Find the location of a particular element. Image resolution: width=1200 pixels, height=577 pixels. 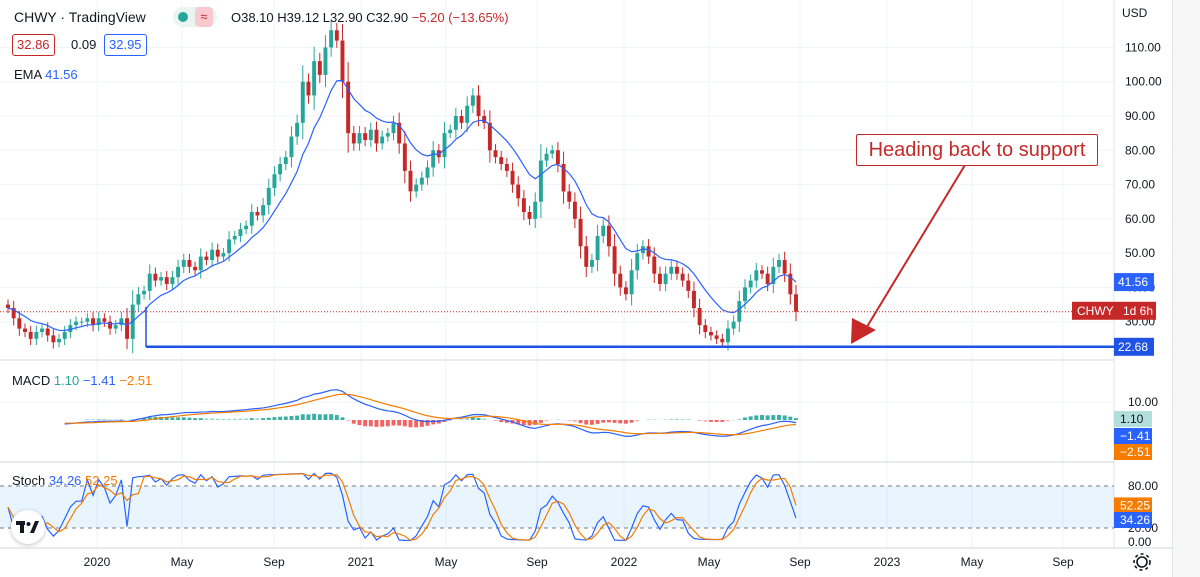

last-price-countdown: 1d 6h is located at coordinates (1138, 311).